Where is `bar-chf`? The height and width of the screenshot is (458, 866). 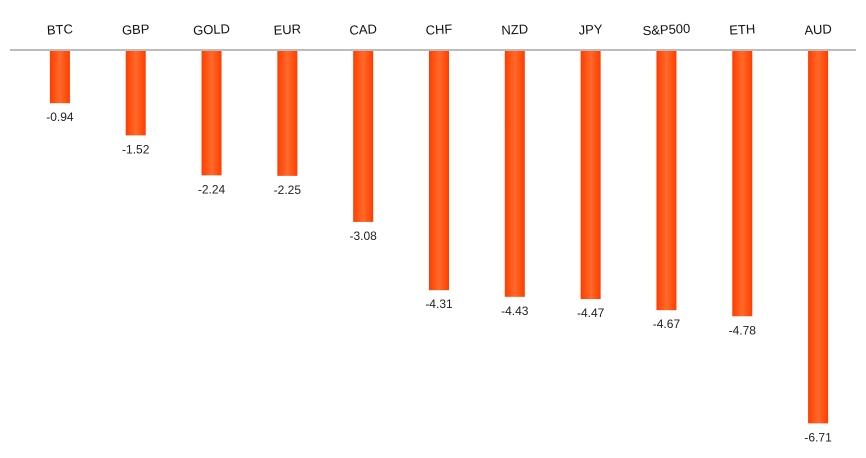 bar-chf is located at coordinates (439, 171).